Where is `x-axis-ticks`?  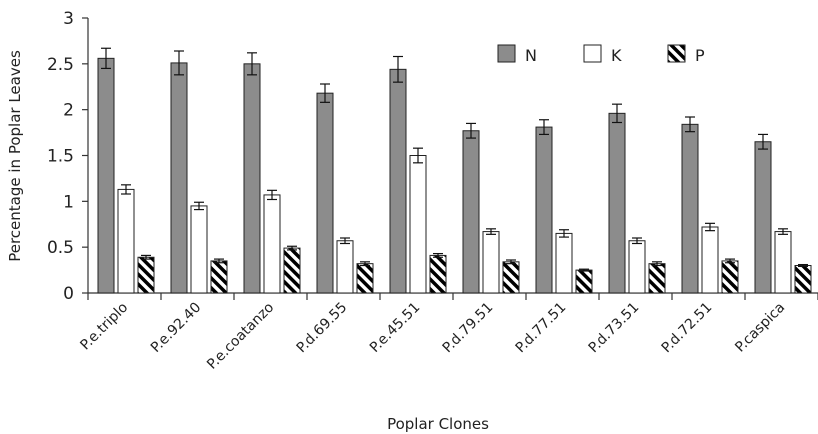 x-axis-ticks is located at coordinates (452, 296).